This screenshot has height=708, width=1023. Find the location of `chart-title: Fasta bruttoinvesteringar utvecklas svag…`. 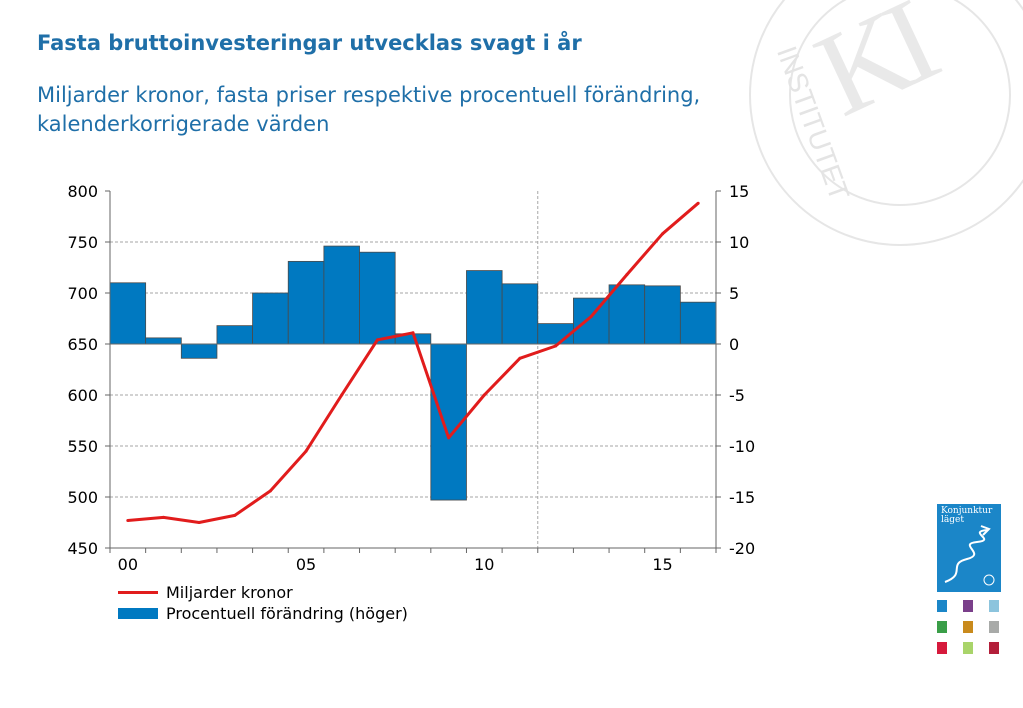

chart-title: Fasta bruttoinvesteringar utvecklas svag… is located at coordinates (309, 43).